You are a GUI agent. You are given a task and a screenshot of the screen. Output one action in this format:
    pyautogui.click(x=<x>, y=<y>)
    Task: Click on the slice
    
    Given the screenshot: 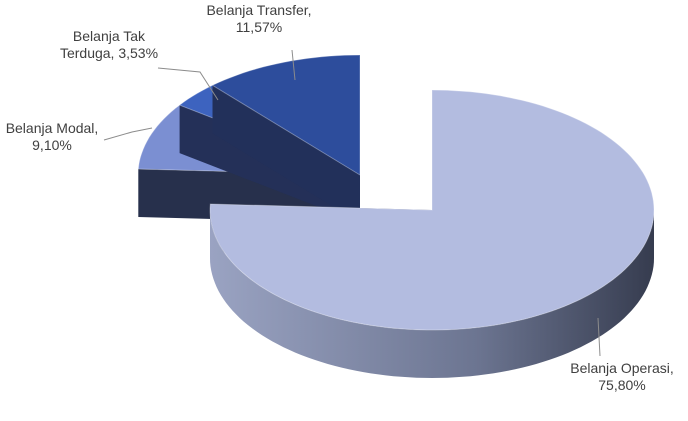 What is the action you would take?
    pyautogui.click(x=286, y=115)
    